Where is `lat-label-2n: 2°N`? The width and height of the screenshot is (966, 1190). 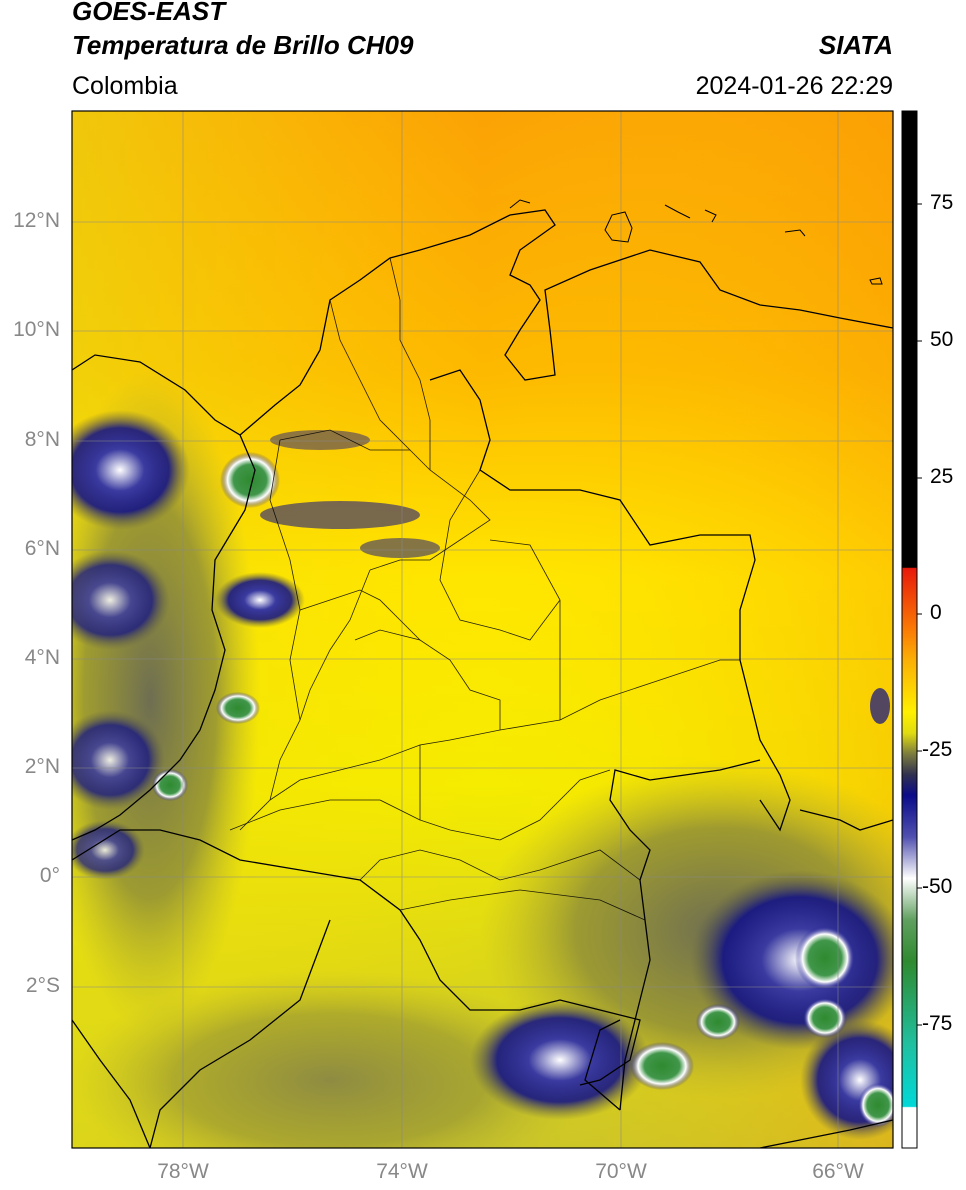 lat-label-2n: 2°N is located at coordinates (42, 766).